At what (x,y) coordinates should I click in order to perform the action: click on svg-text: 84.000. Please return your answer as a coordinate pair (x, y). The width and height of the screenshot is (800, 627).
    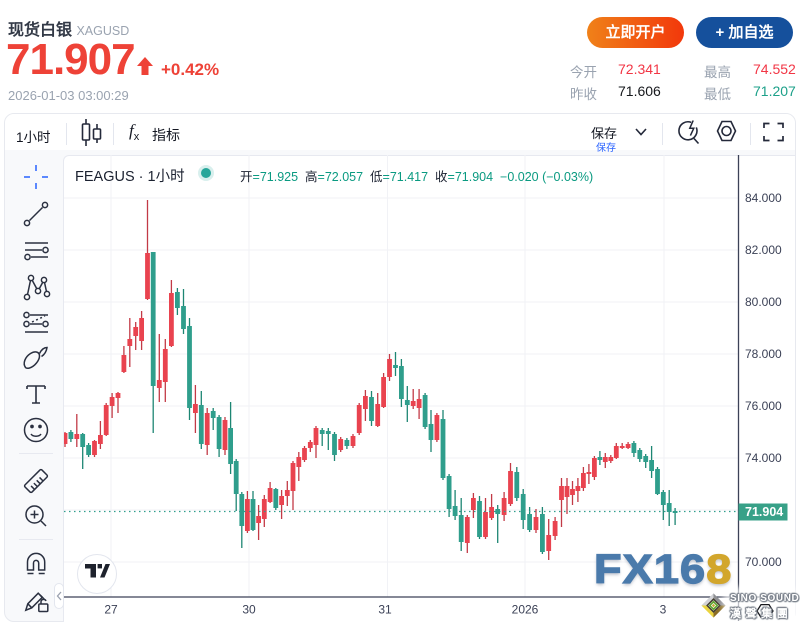
    Looking at the image, I should click on (763, 198).